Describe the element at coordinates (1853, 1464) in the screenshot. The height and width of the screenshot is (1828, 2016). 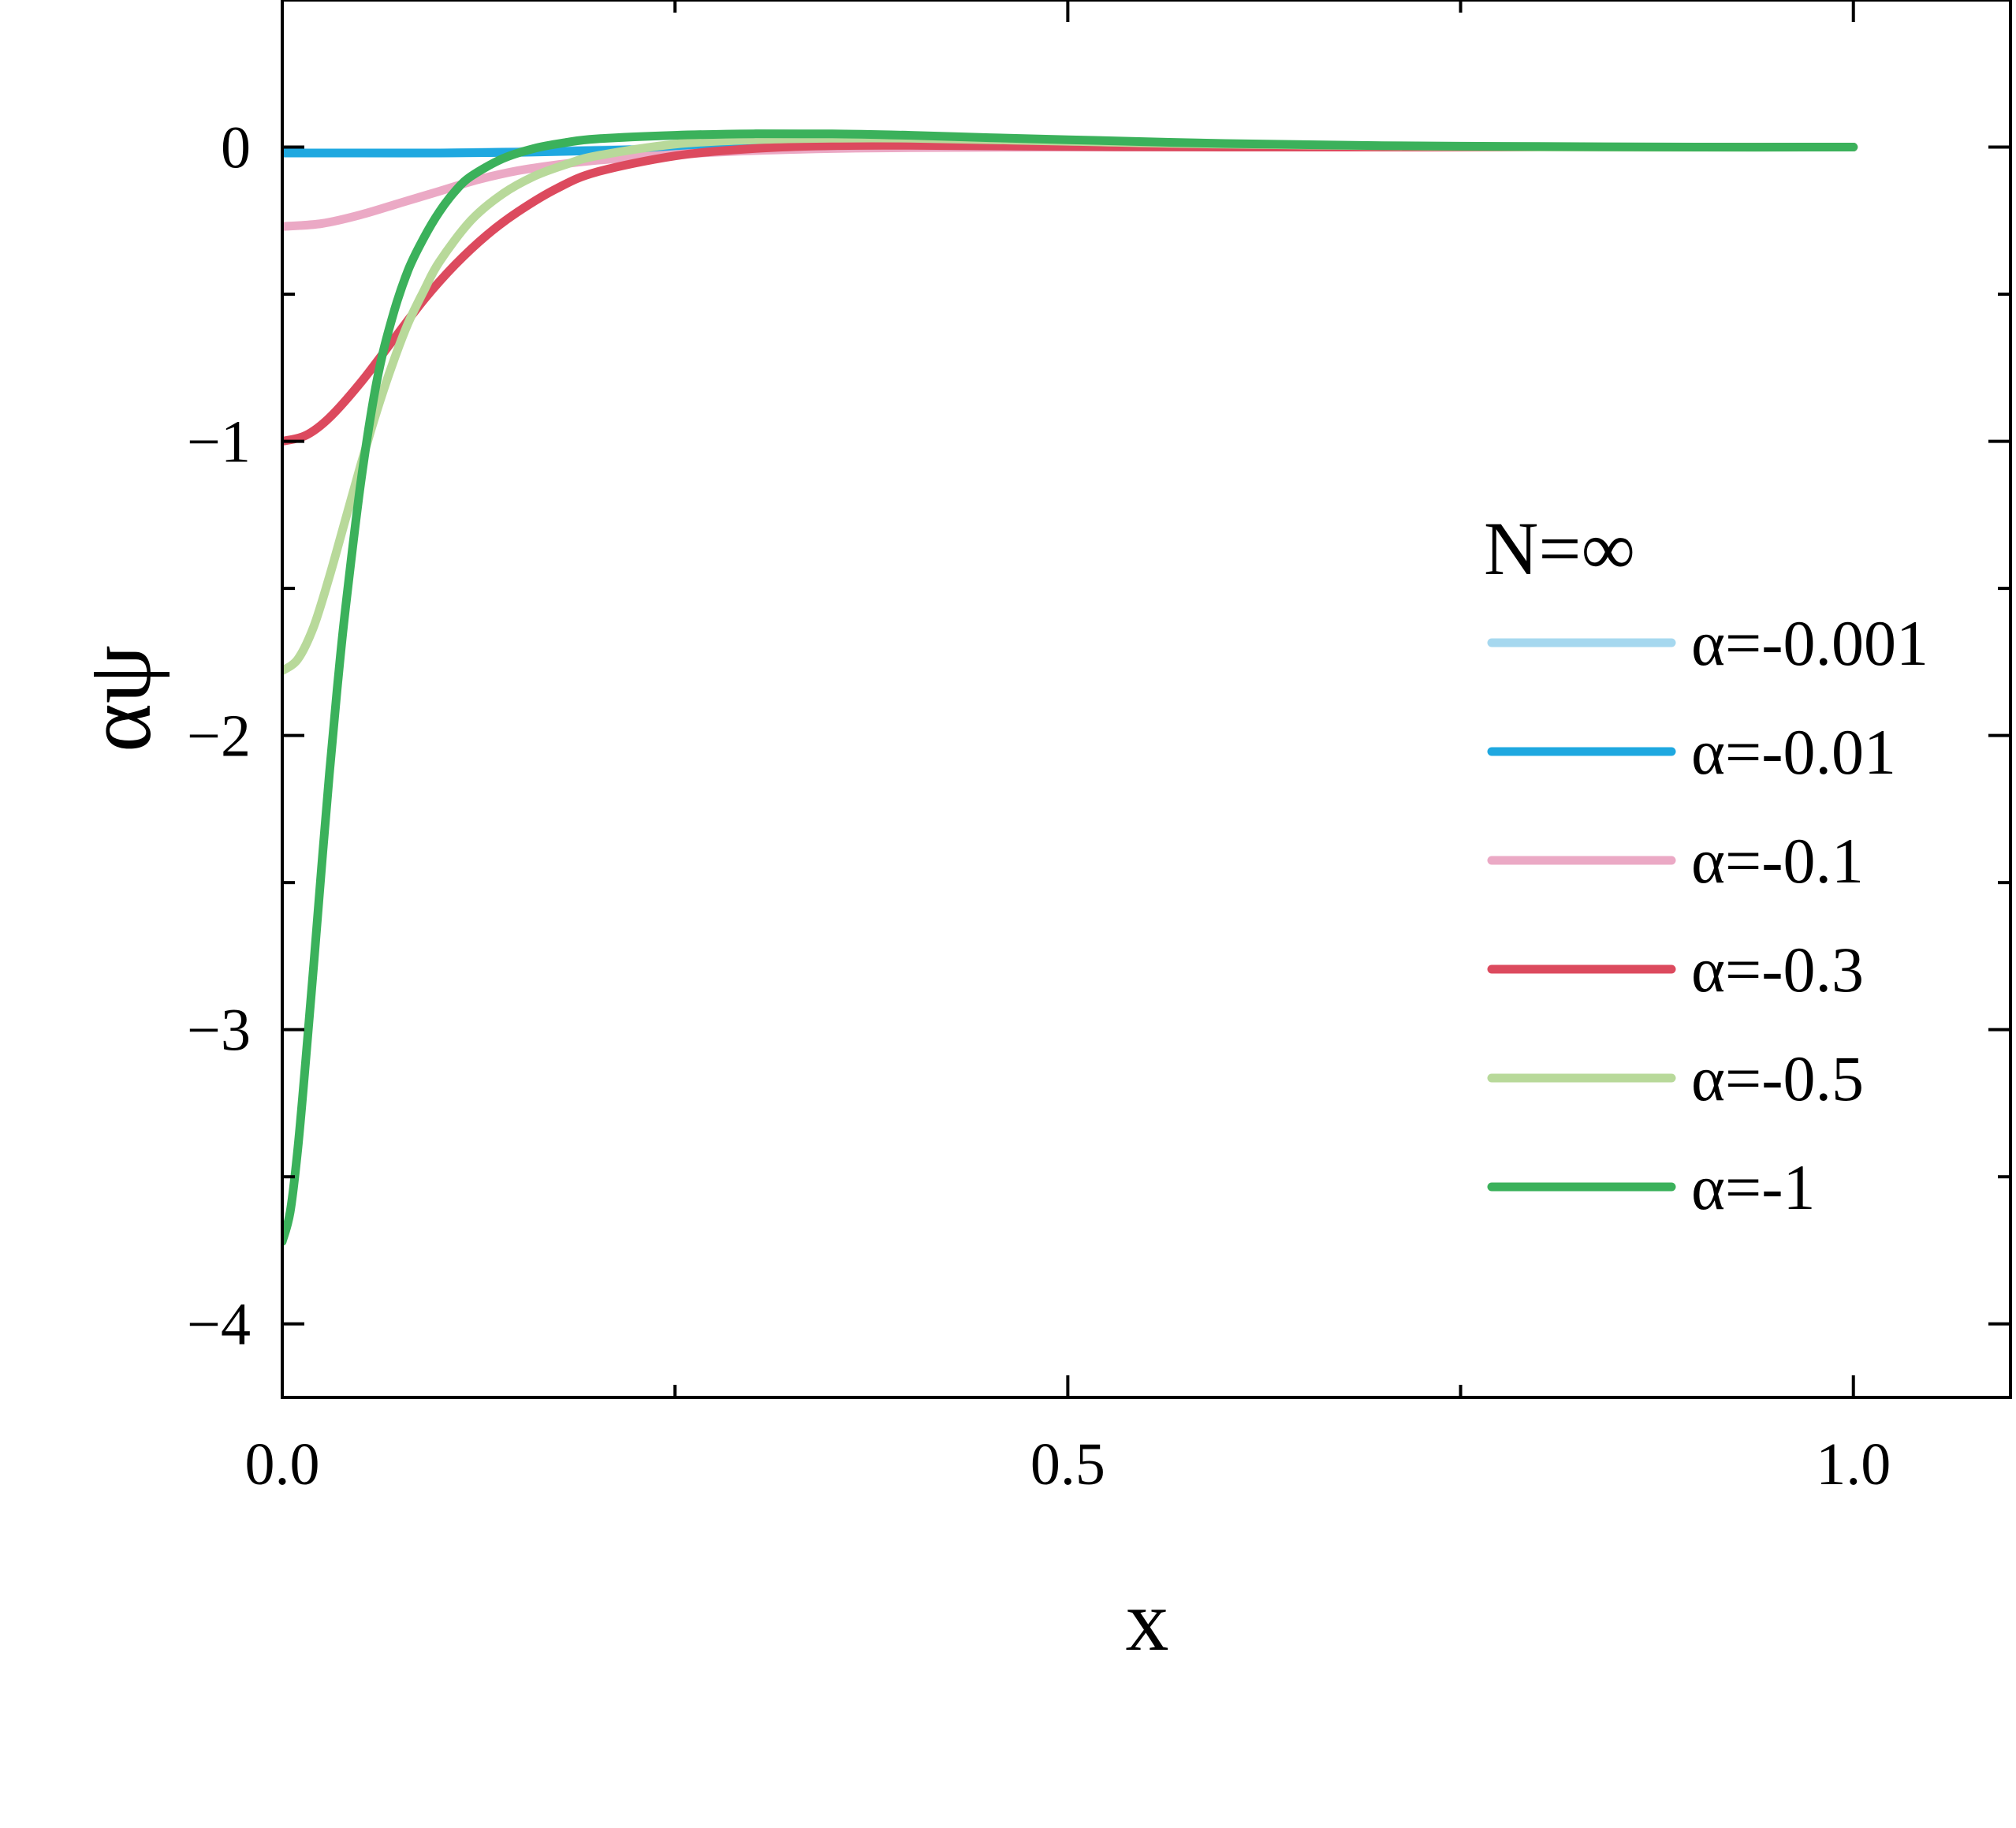
I see `x-tick-label: 1.0` at that location.